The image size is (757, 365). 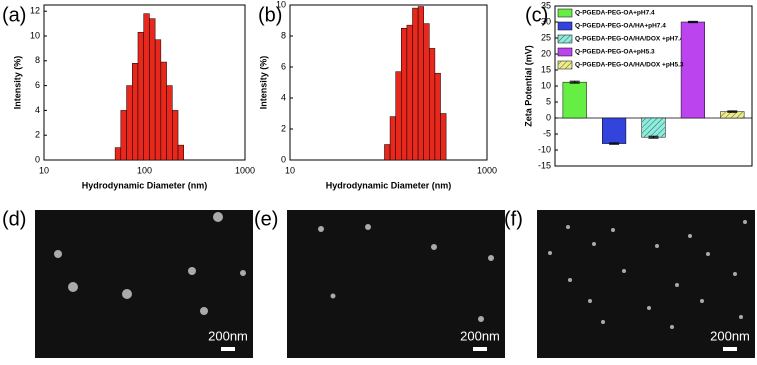 What do you see at coordinates (144, 170) in the screenshot?
I see `x-tick-label: 100` at bounding box center [144, 170].